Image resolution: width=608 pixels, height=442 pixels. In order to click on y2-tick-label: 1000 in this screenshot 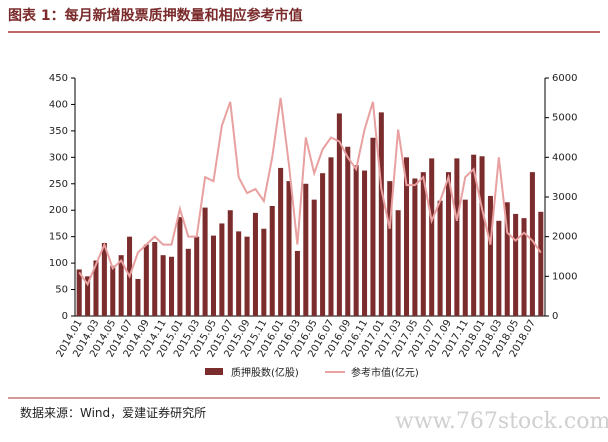, I will do `click(564, 276)`.